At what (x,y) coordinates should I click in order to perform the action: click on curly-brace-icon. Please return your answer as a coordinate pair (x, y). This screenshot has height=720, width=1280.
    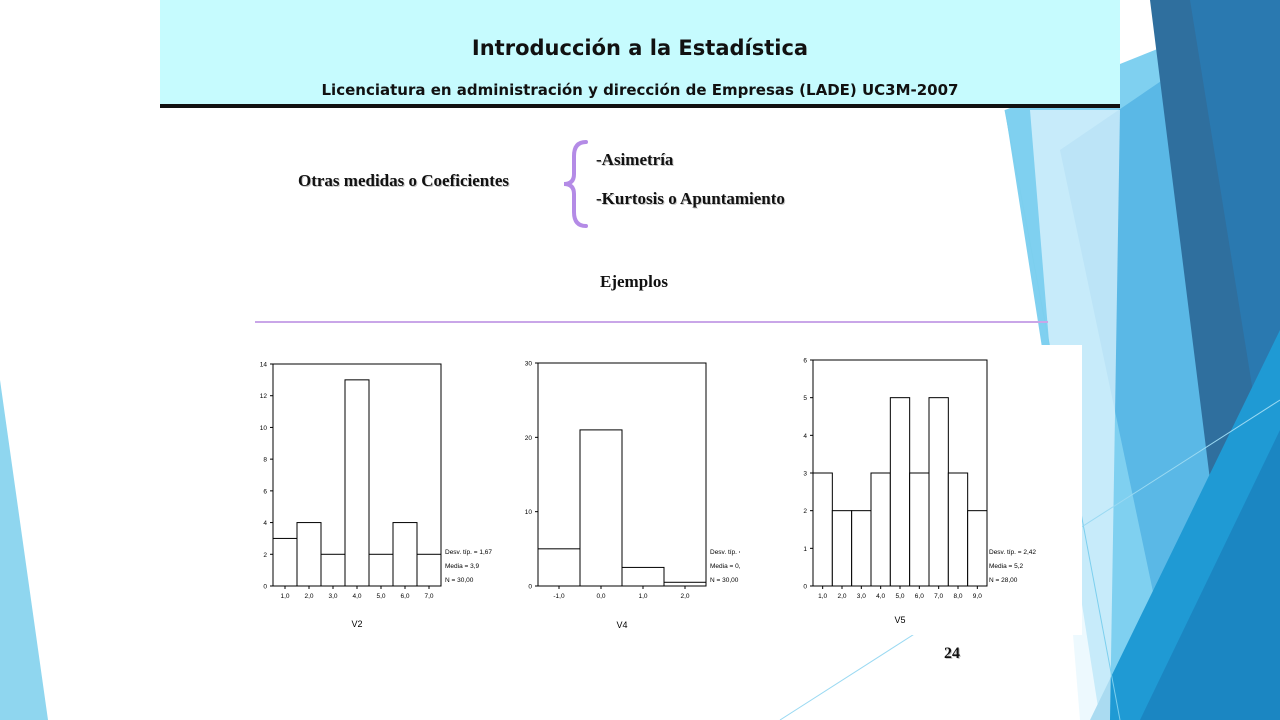
    Looking at the image, I should click on (575, 184).